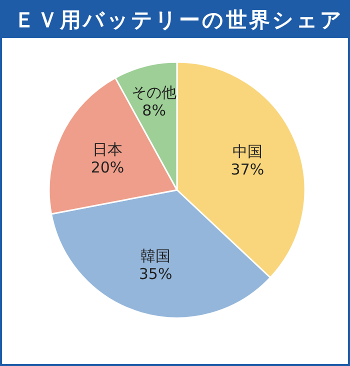 The image size is (350, 366). What do you see at coordinates (155, 255) in the screenshot?
I see `slice-label: 韓国` at bounding box center [155, 255].